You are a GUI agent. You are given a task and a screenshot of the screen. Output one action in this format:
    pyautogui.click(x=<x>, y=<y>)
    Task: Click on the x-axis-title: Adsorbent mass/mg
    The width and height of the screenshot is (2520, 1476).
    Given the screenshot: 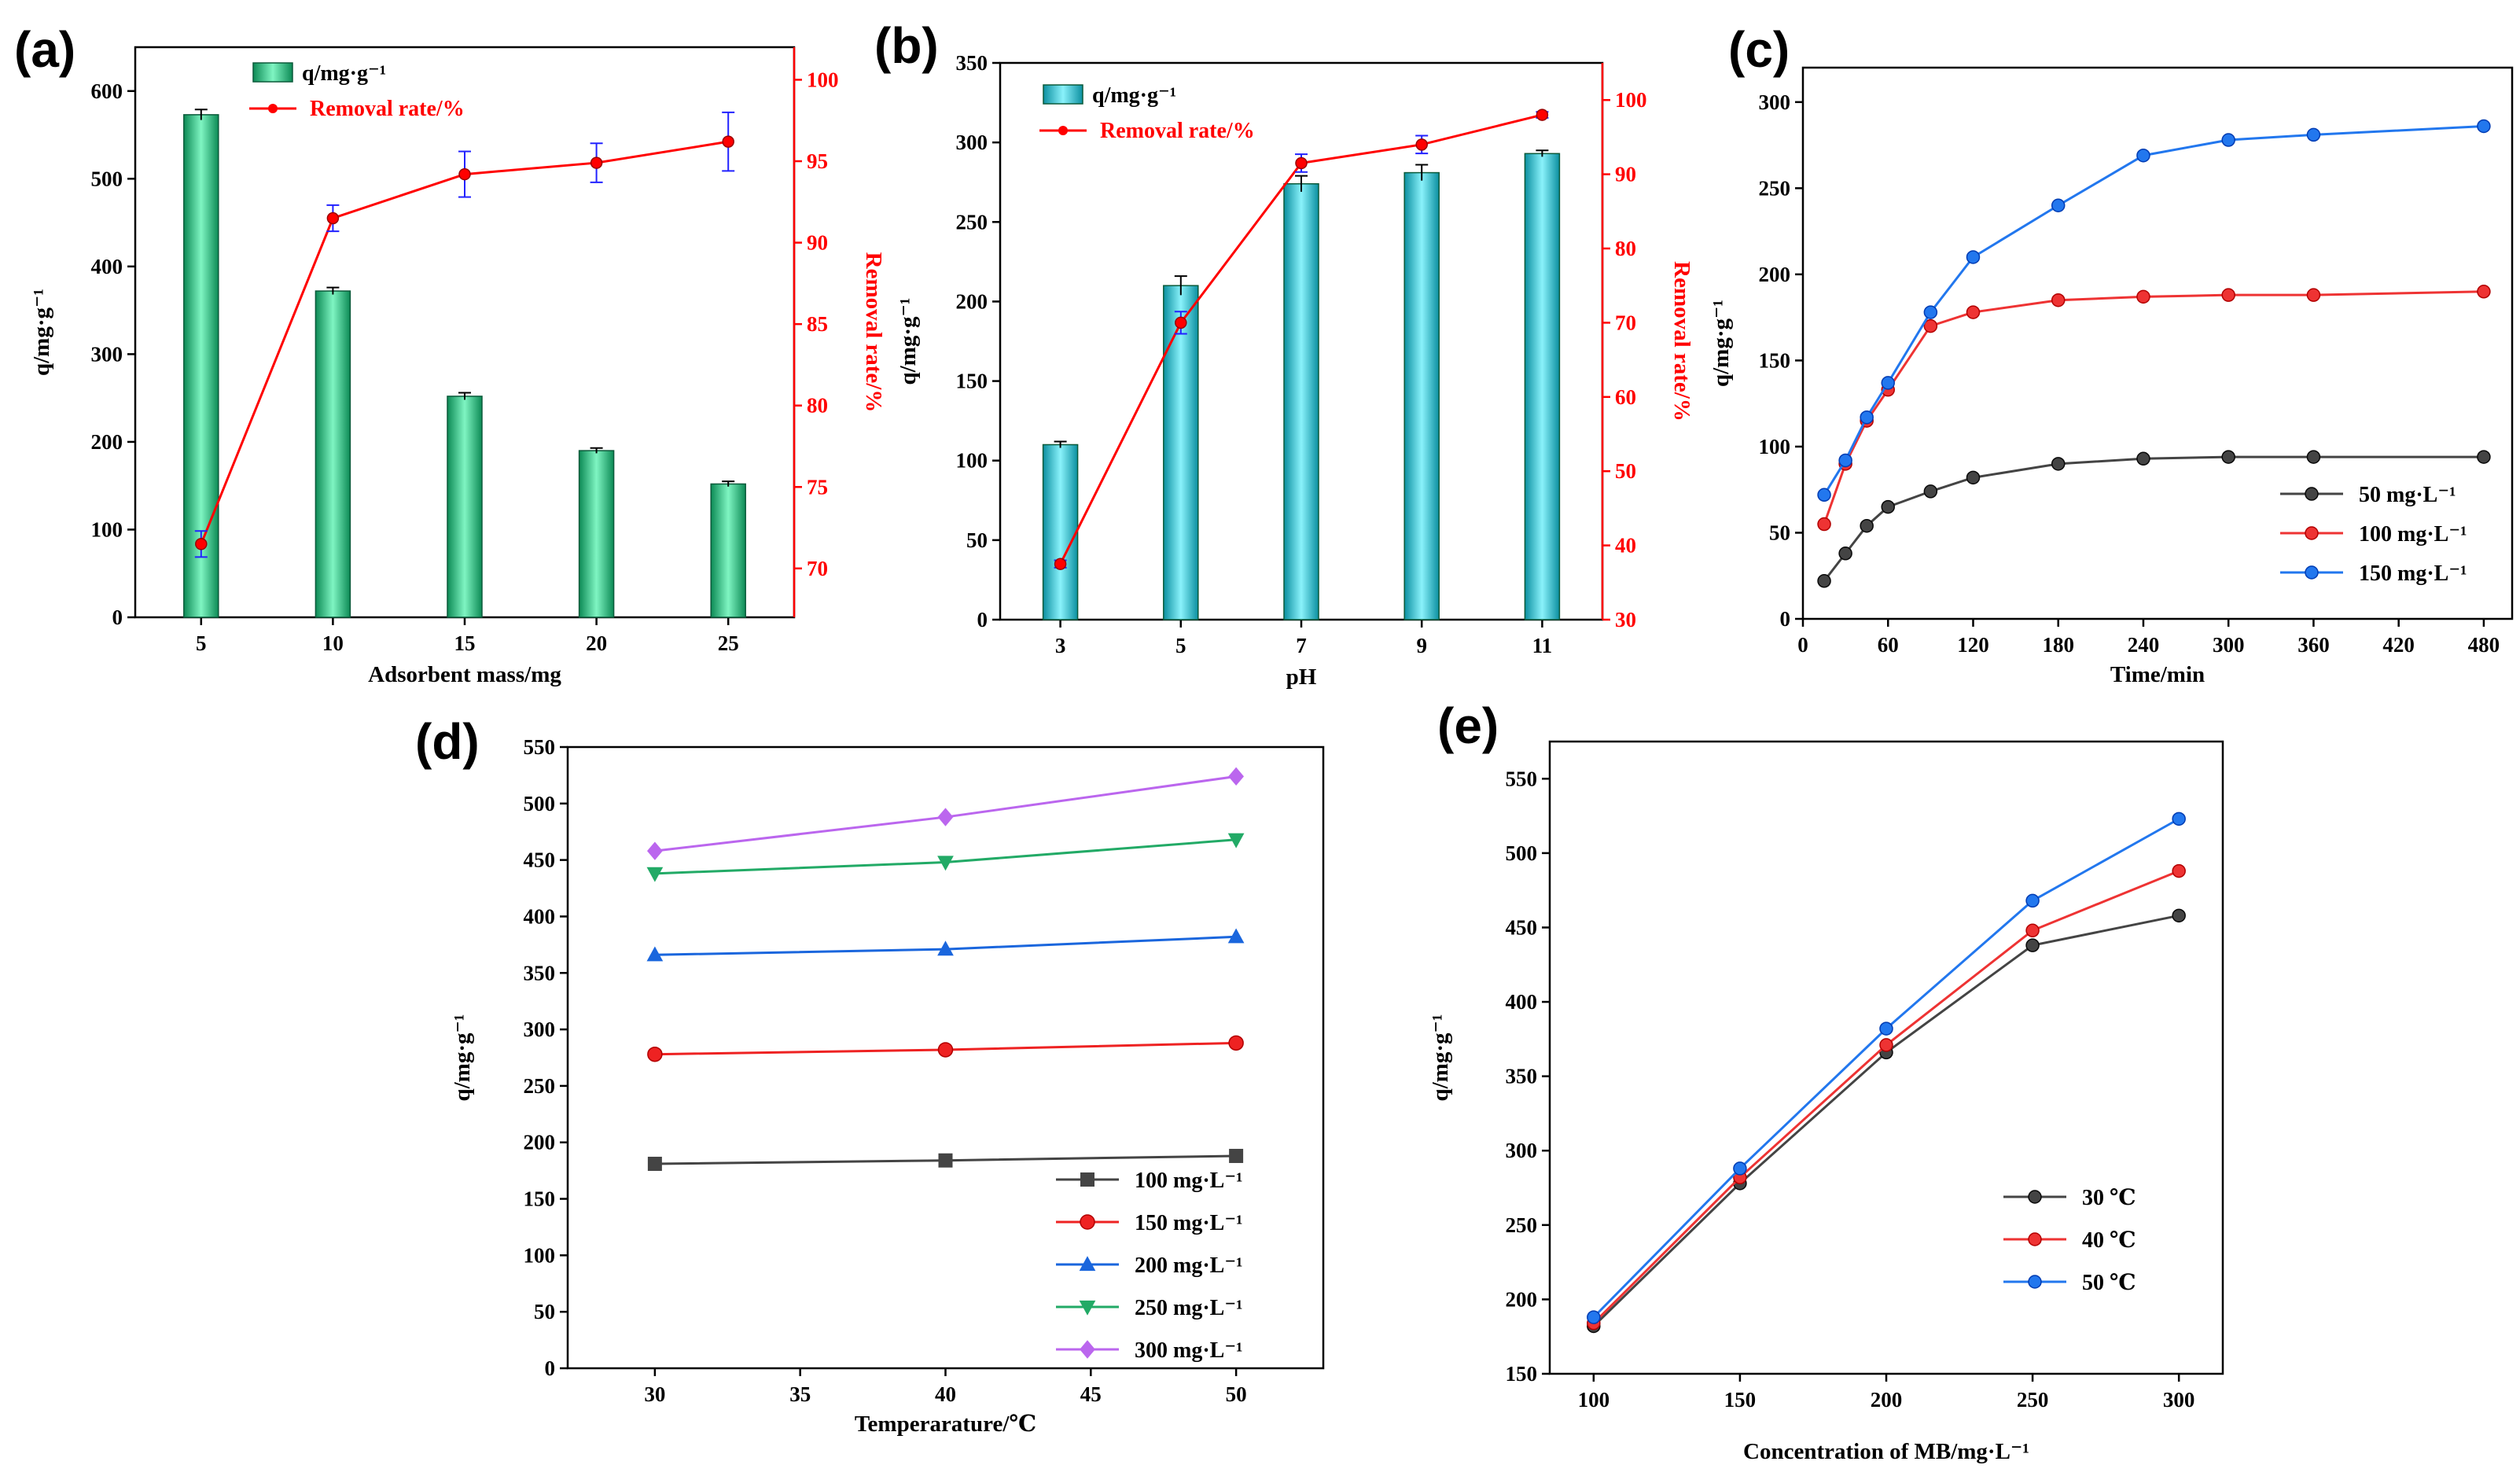 What is the action you would take?
    pyautogui.click(x=464, y=674)
    